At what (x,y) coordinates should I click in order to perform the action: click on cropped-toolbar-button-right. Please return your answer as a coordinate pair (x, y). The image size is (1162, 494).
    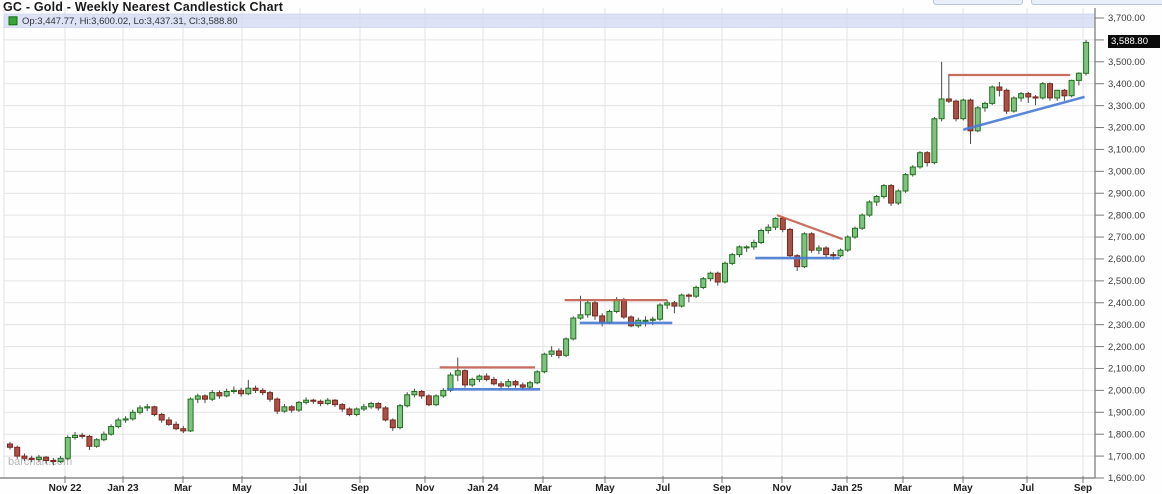
    Looking at the image, I should click on (1096, 2).